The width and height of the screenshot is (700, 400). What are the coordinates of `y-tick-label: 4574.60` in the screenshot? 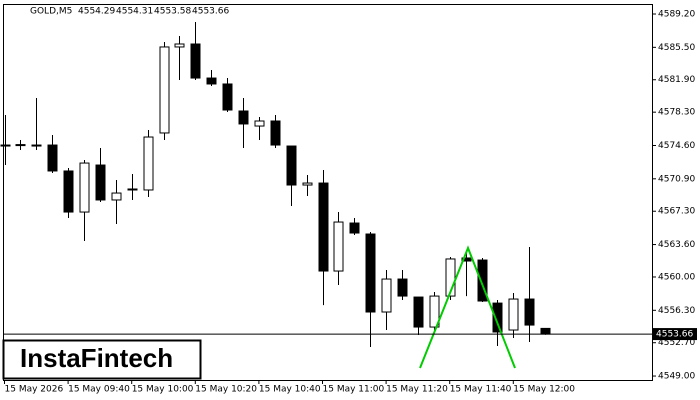 It's located at (676, 146).